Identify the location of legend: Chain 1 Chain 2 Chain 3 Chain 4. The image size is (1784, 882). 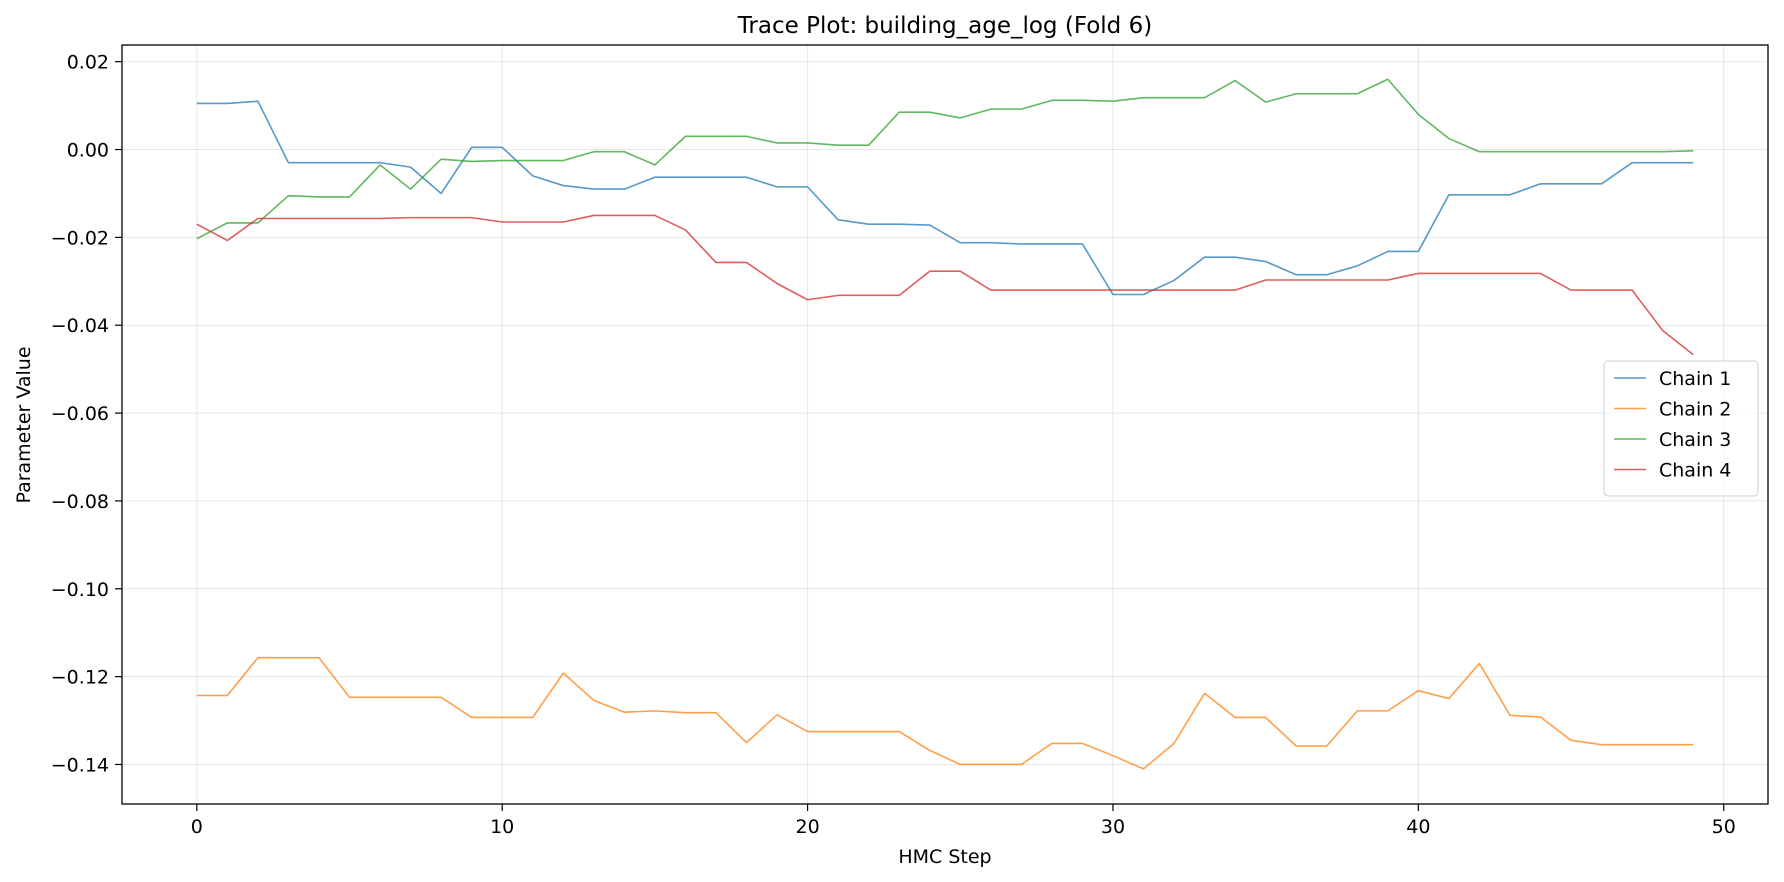
(1681, 428).